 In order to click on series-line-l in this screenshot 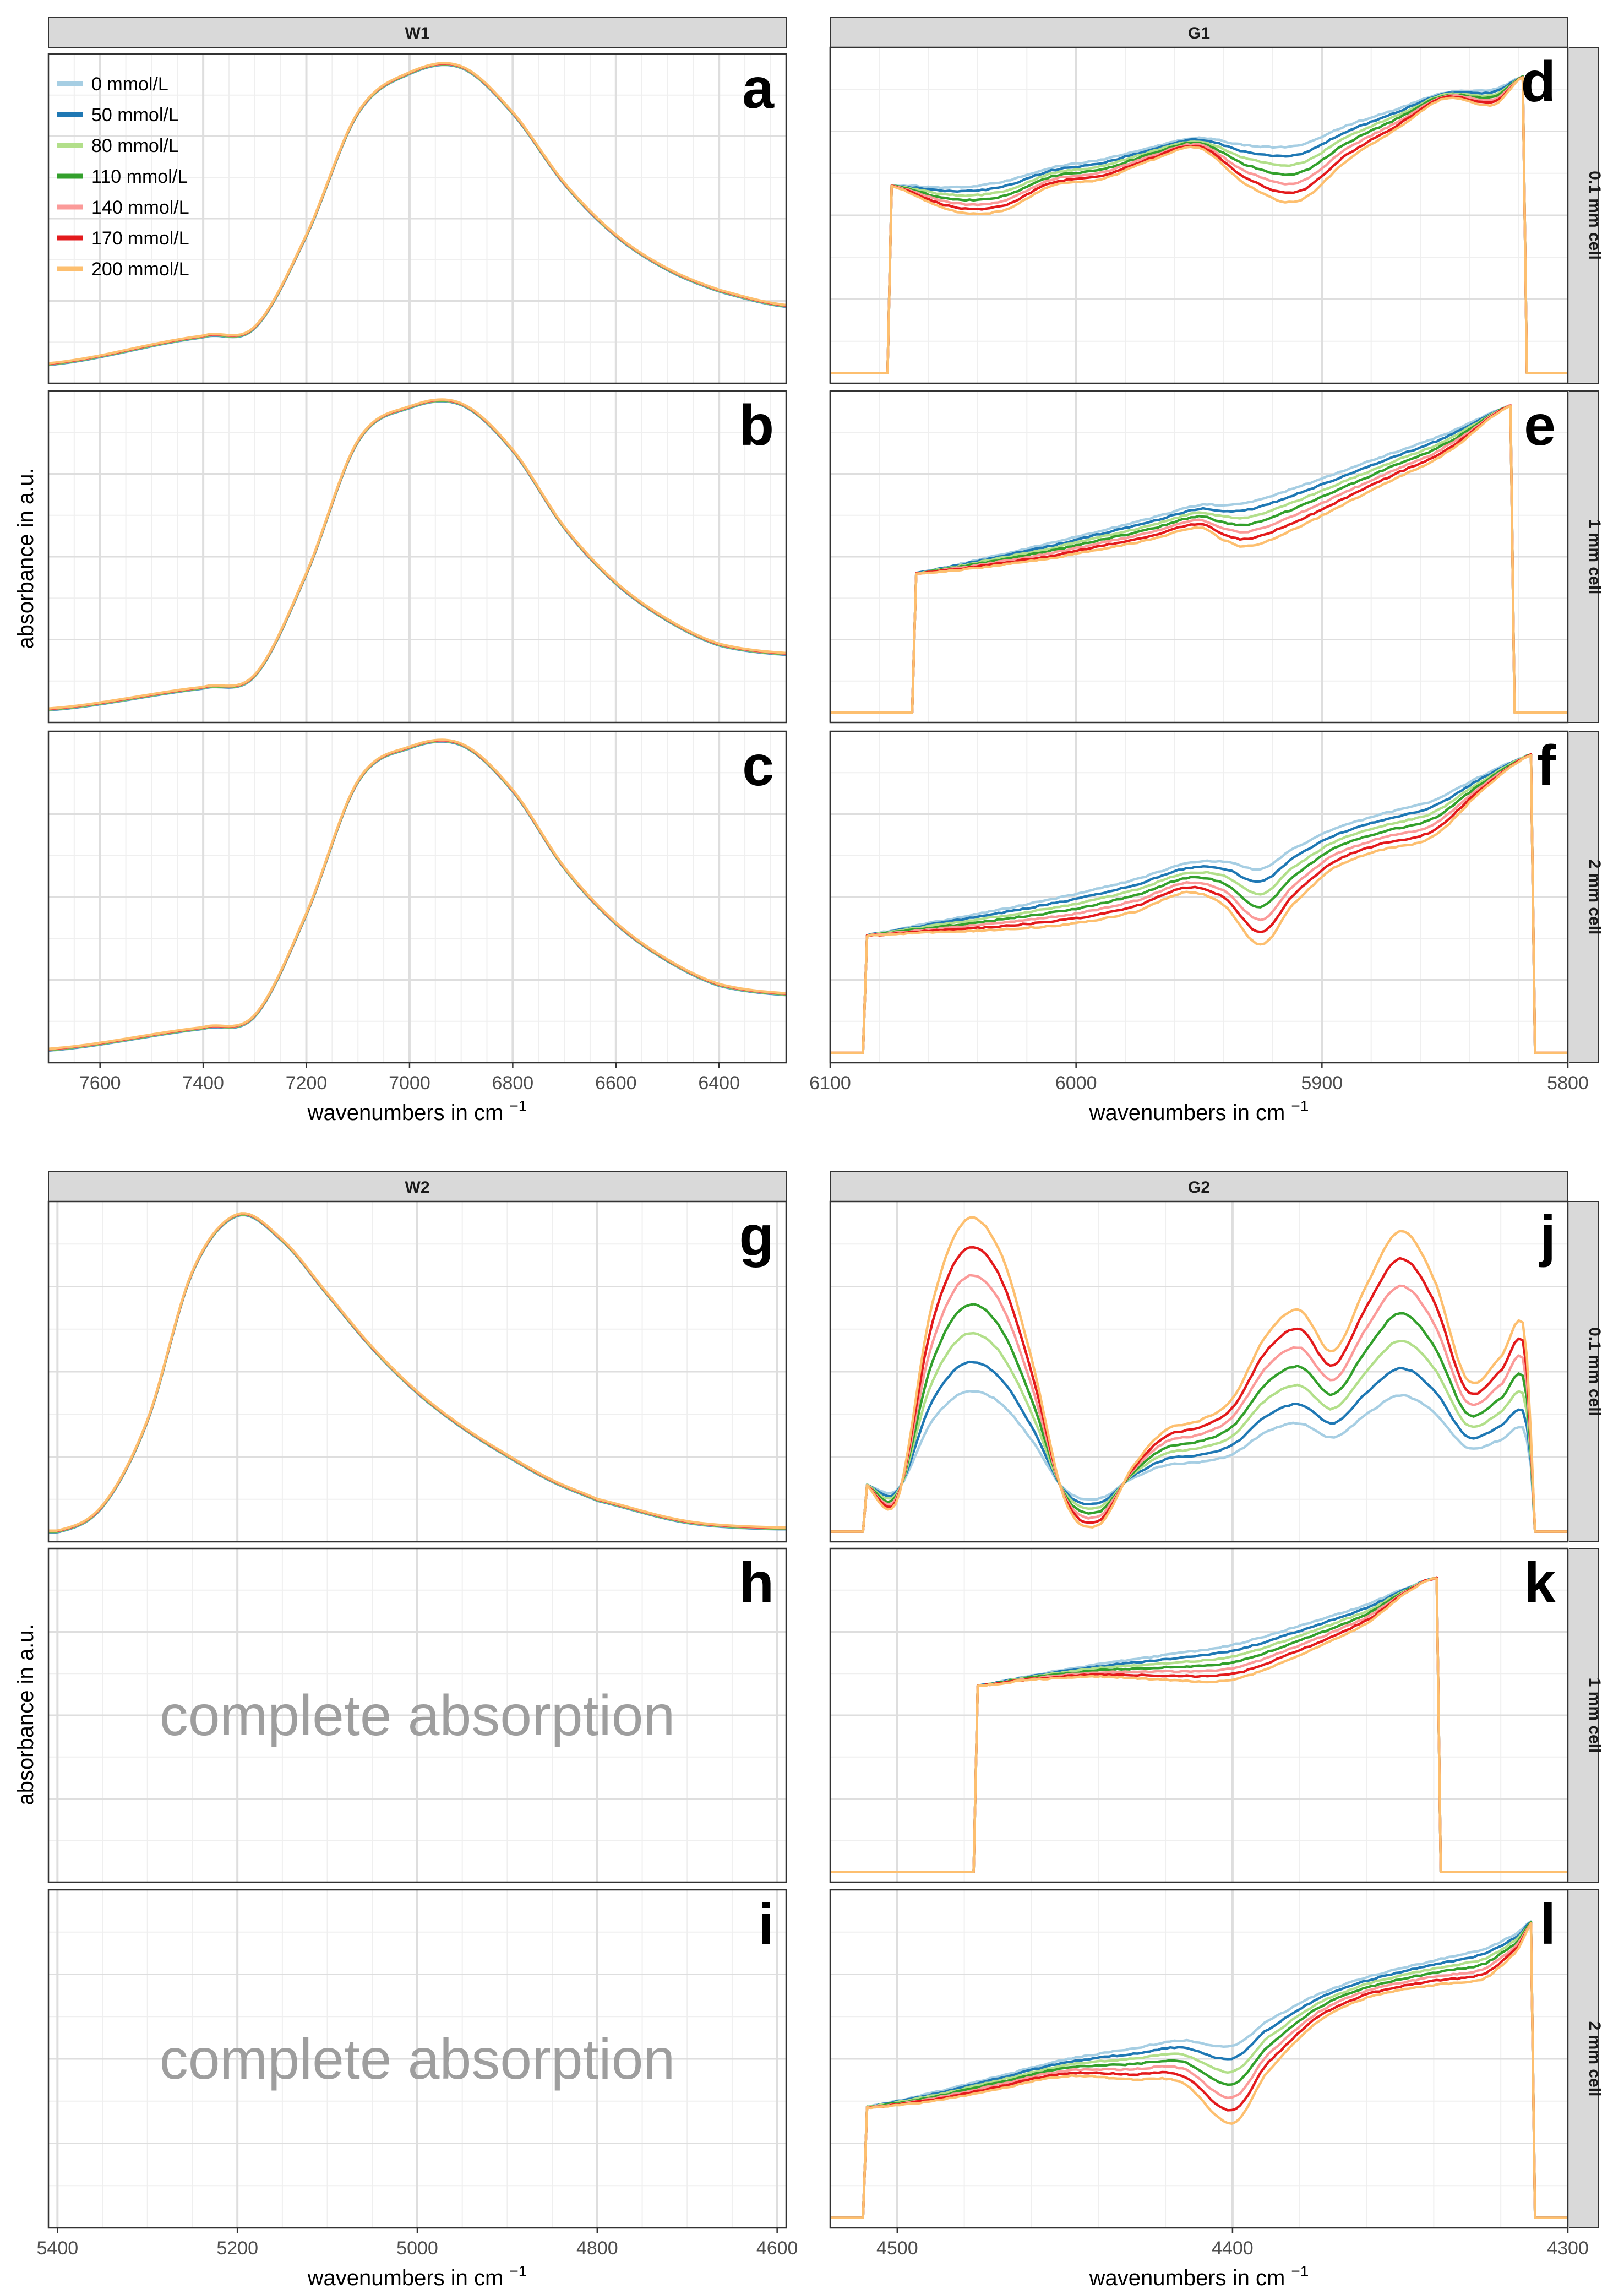, I will do `click(1199, 2069)`.